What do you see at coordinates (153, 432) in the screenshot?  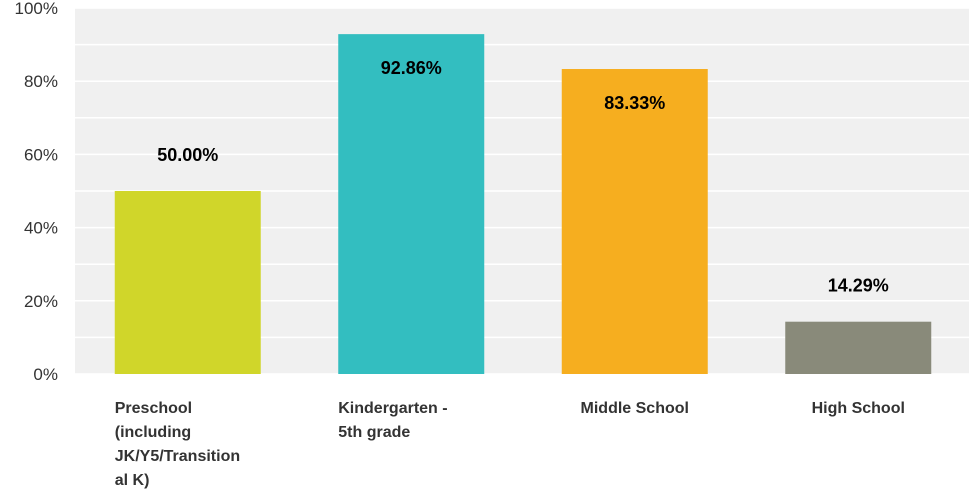 I see `x-tick-label-line: (including` at bounding box center [153, 432].